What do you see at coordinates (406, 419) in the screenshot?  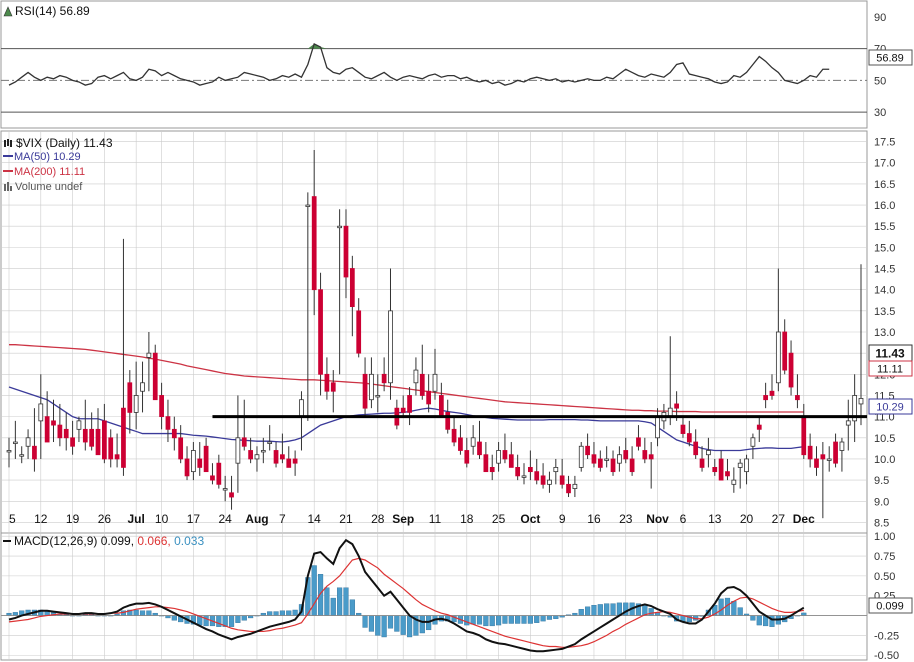 I see `ma50-line` at bounding box center [406, 419].